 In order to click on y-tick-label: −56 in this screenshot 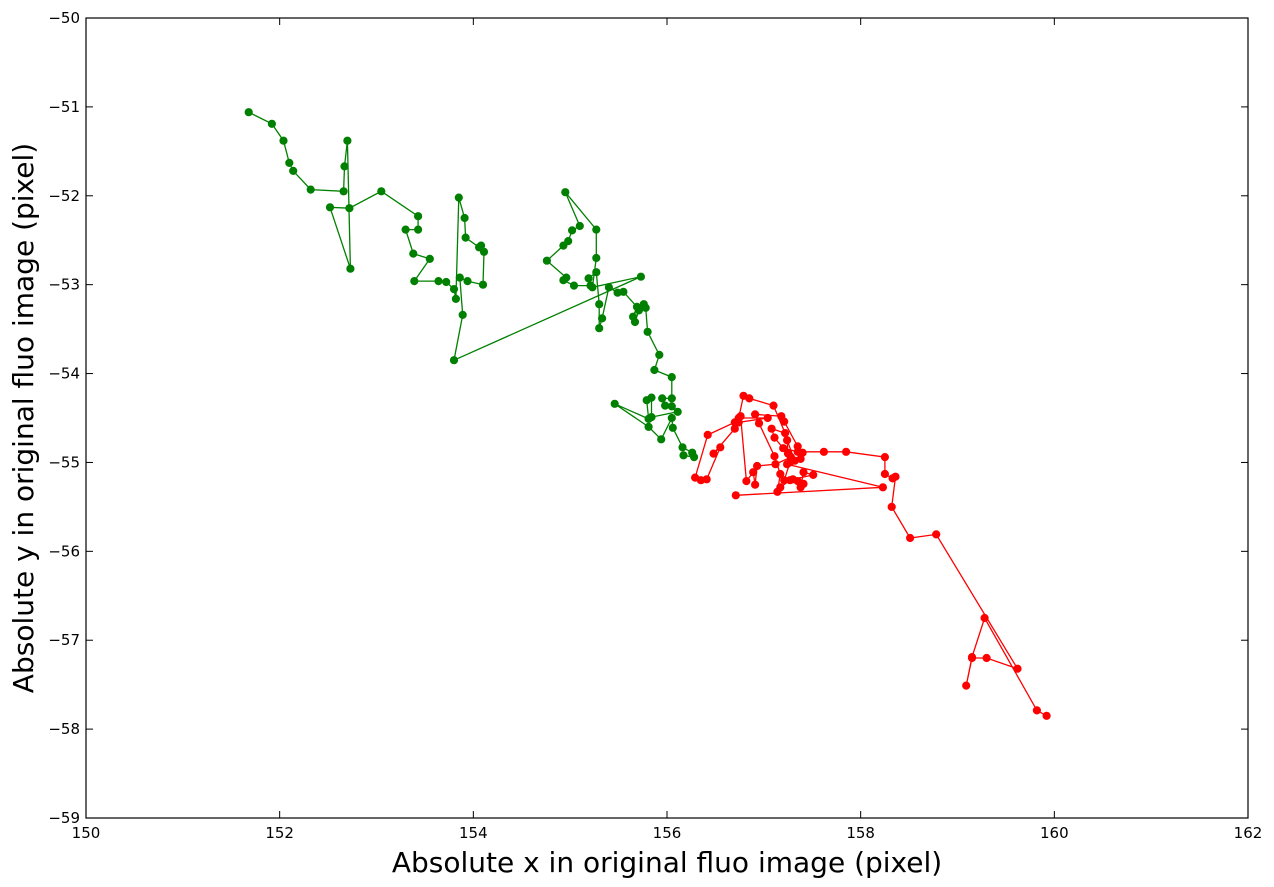, I will do `click(64, 551)`.